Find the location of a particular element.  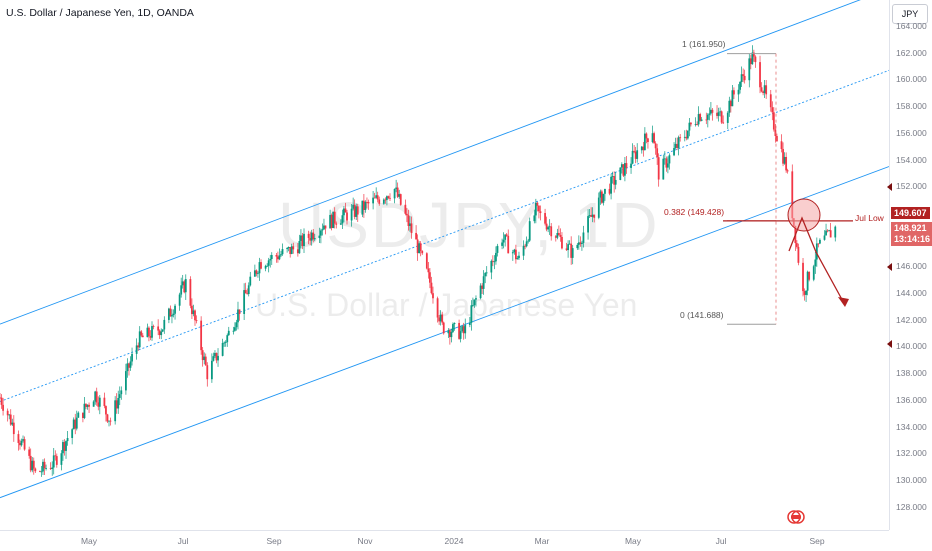

tradingview-logo-icon is located at coordinates (797, 517).